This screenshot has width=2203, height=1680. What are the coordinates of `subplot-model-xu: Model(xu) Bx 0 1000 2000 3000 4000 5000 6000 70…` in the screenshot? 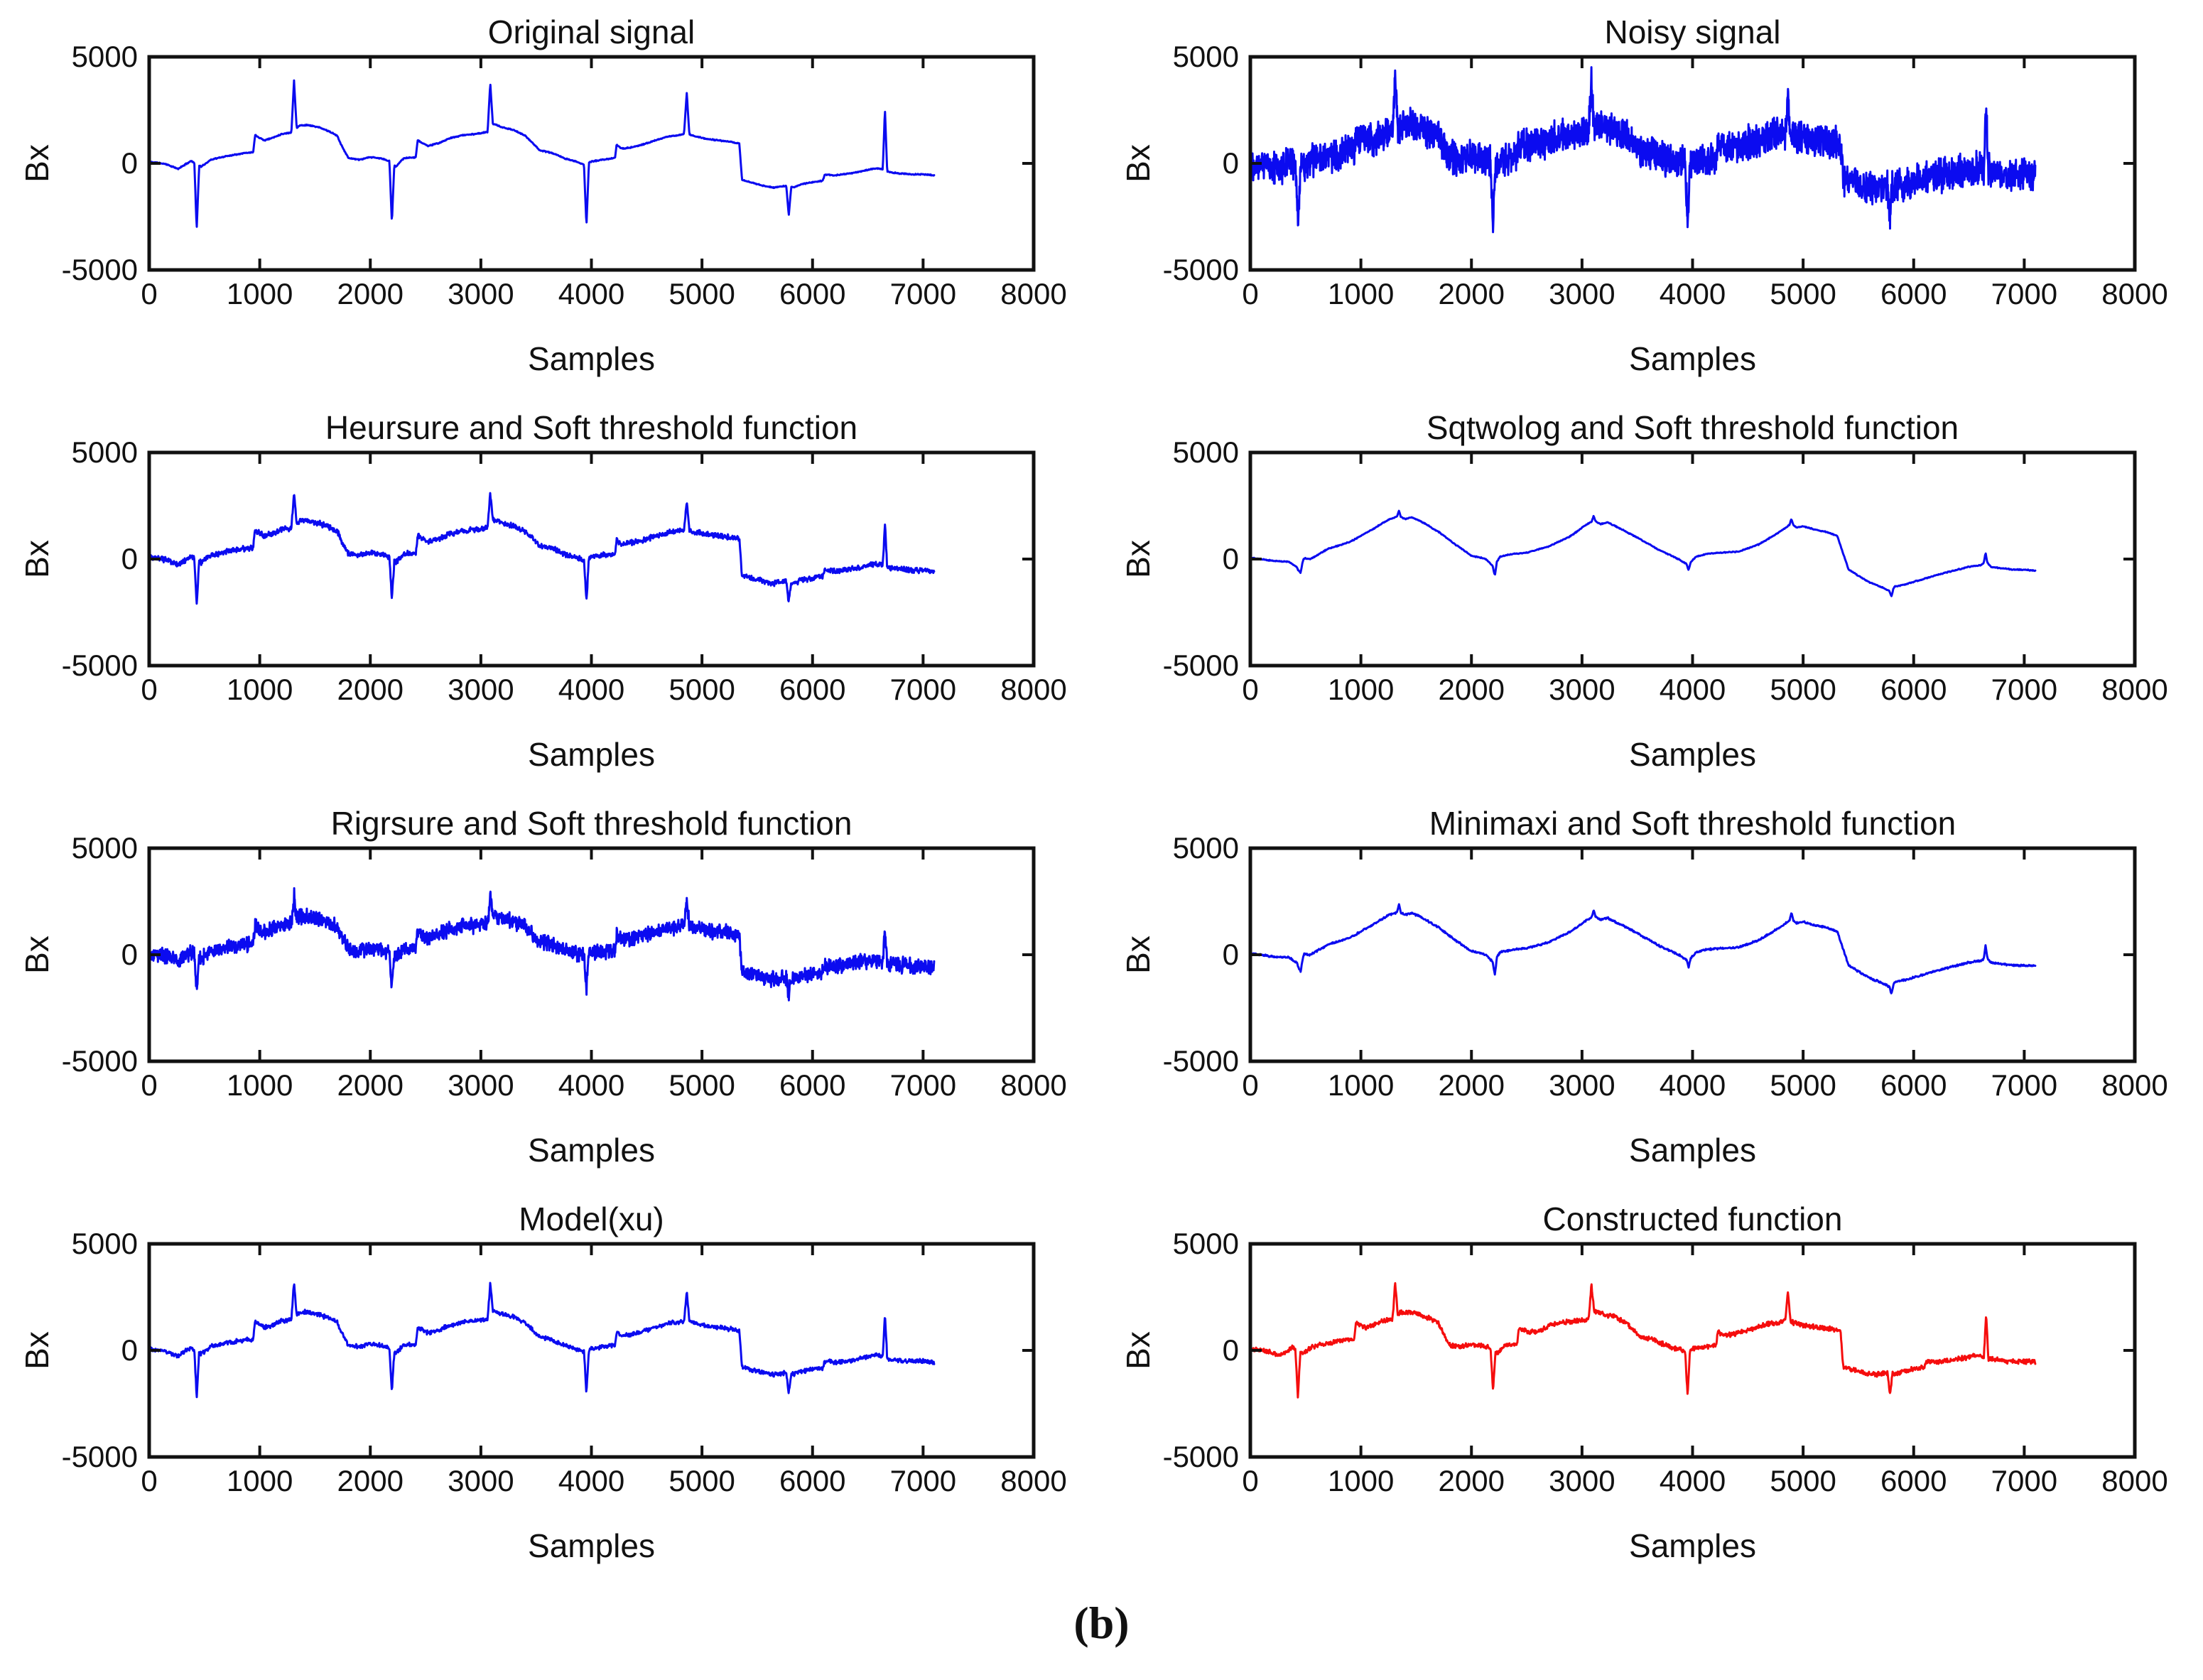 It's located at (550, 1385).